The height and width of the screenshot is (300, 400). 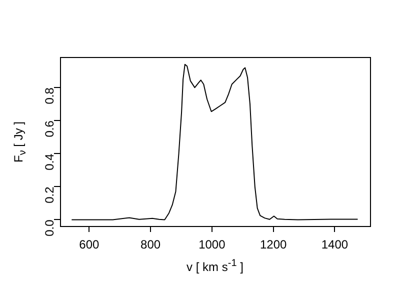 What do you see at coordinates (49, 161) in the screenshot?
I see `y-tick-label: 0.4` at bounding box center [49, 161].